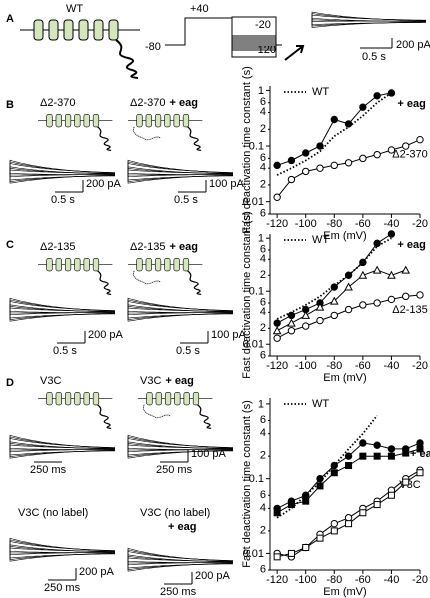 The height and width of the screenshot is (598, 430). What do you see at coordinates (334, 278) in the screenshot?
I see `series-line` at bounding box center [334, 278].